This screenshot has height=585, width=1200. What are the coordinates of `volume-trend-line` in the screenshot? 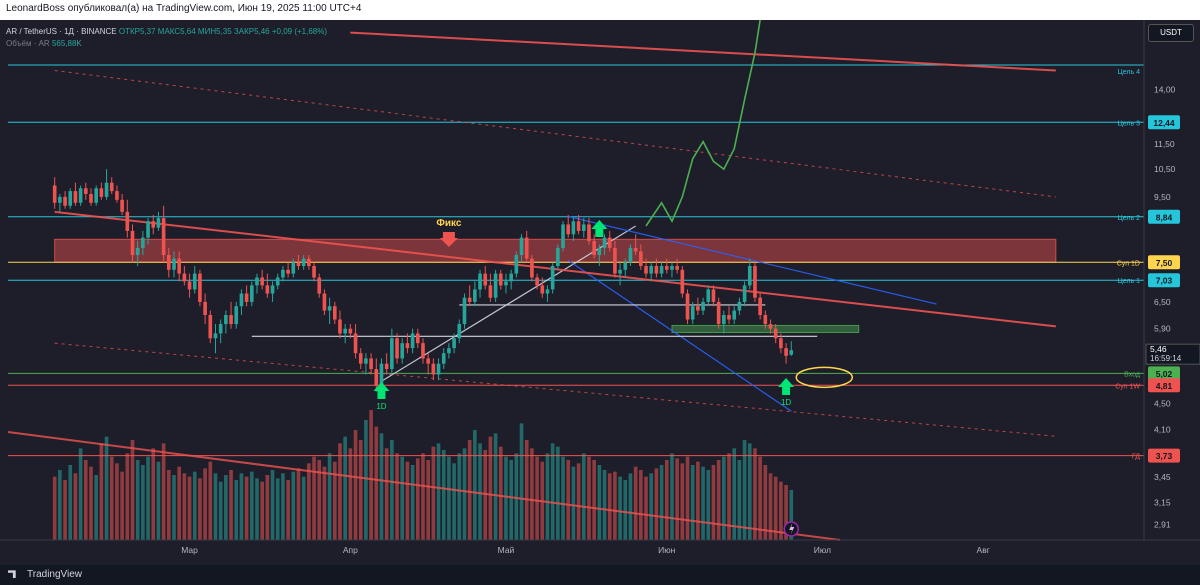 It's located at (424, 486).